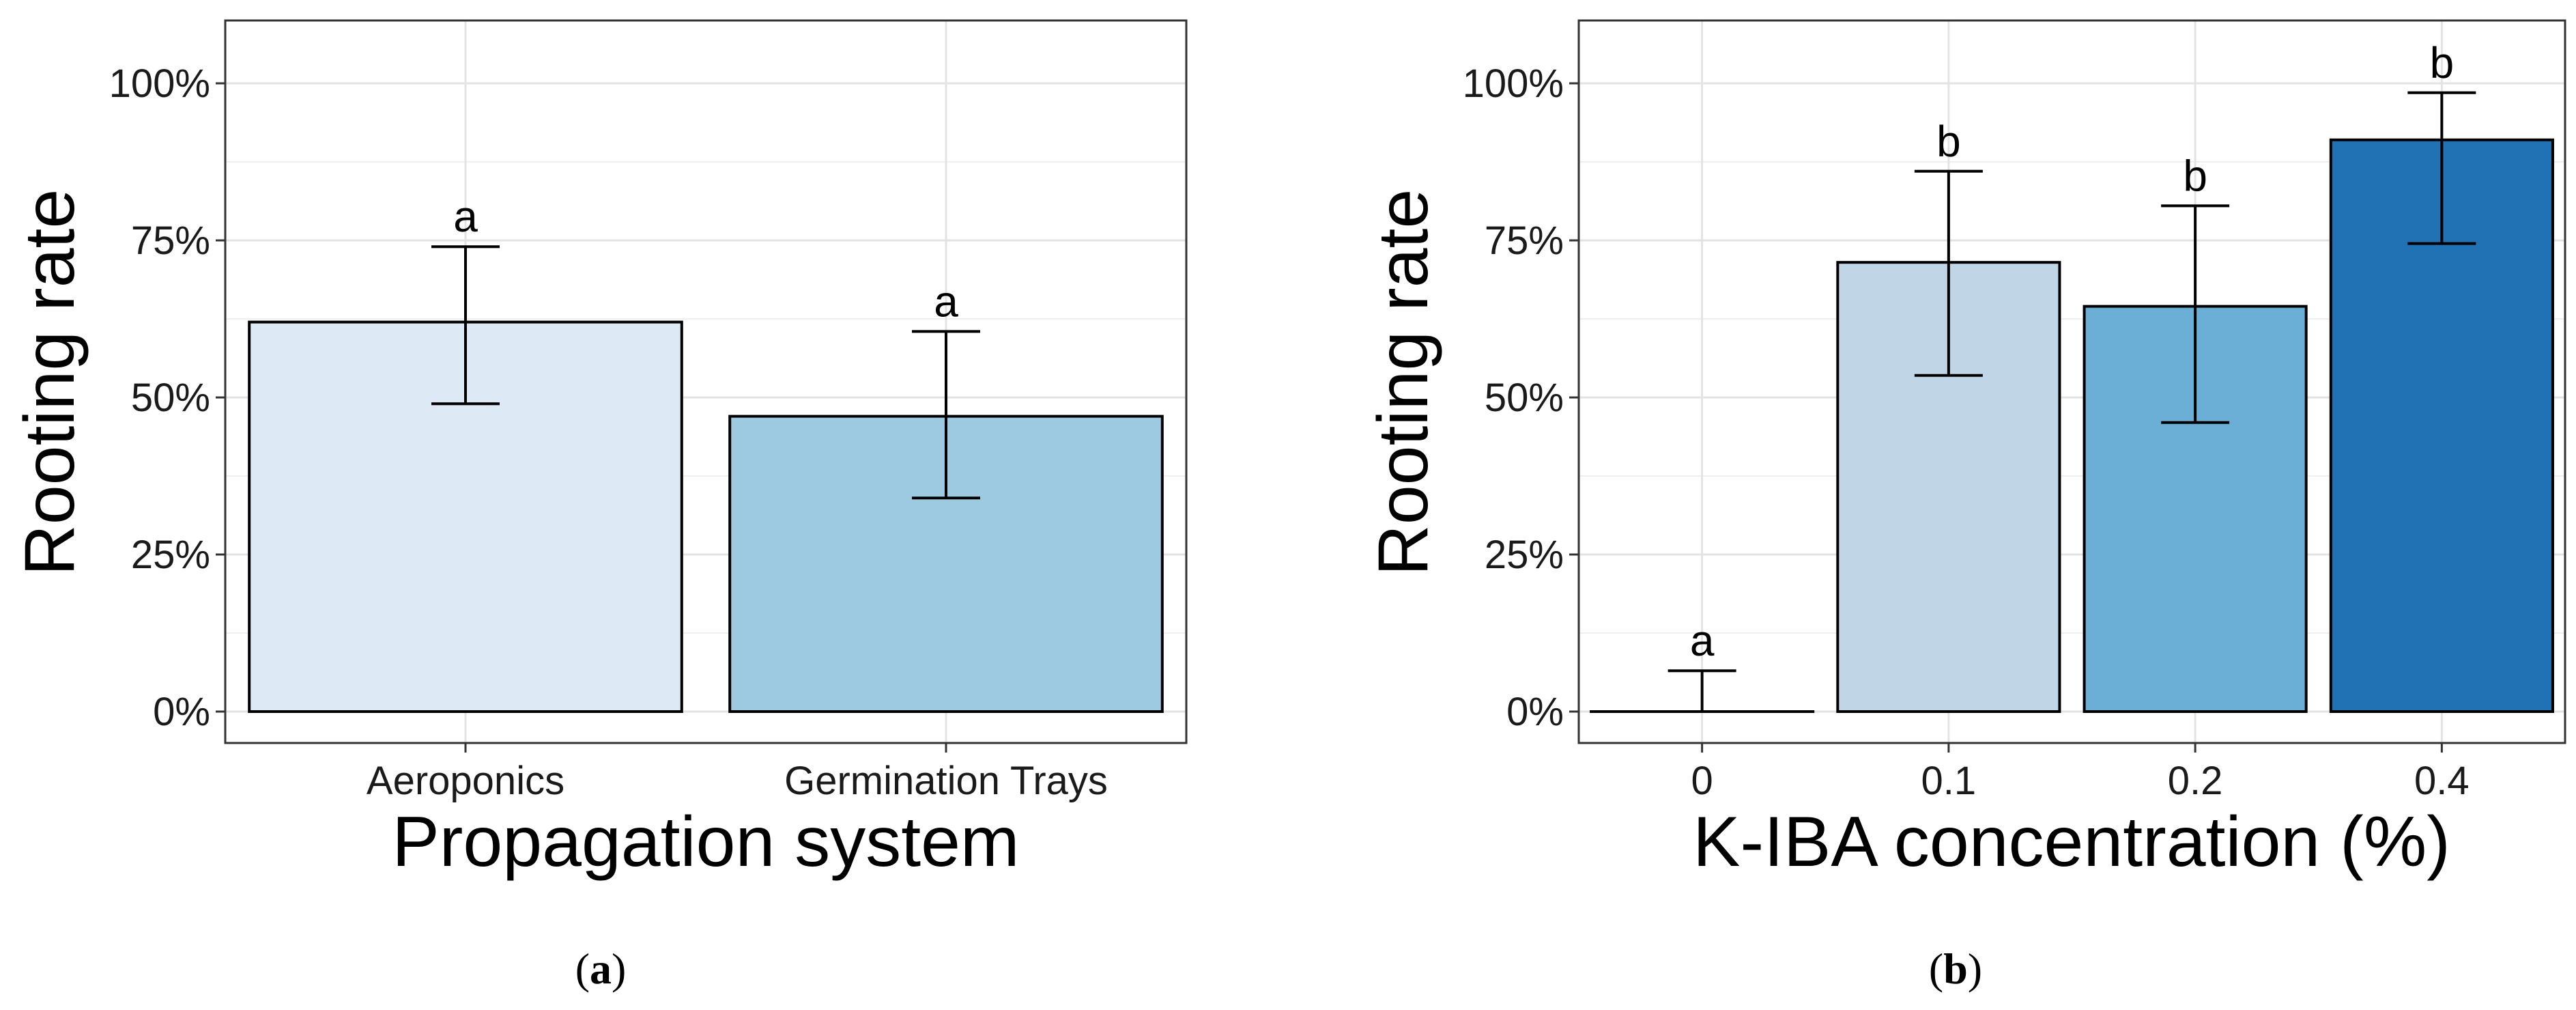 This screenshot has width=2576, height=1010. I want to click on panel-b-y-tick-label-4: 100%, so click(1513, 83).